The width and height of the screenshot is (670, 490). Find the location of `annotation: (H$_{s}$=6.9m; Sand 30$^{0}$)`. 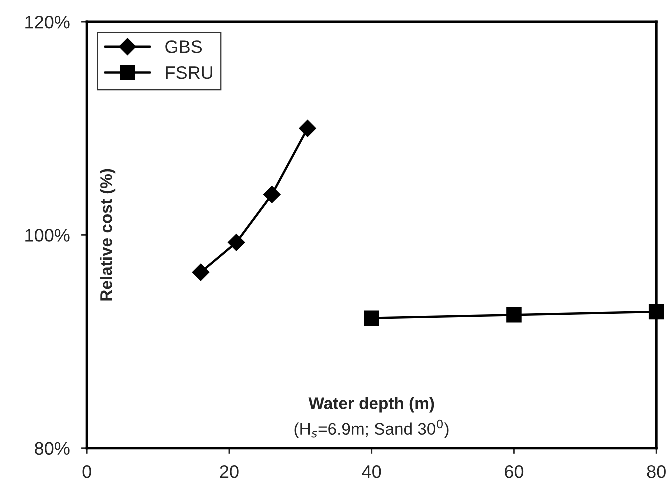

annotation: (H$_{s}$=6.9m; Sand 30$^{0}$) is located at coordinates (371, 429).